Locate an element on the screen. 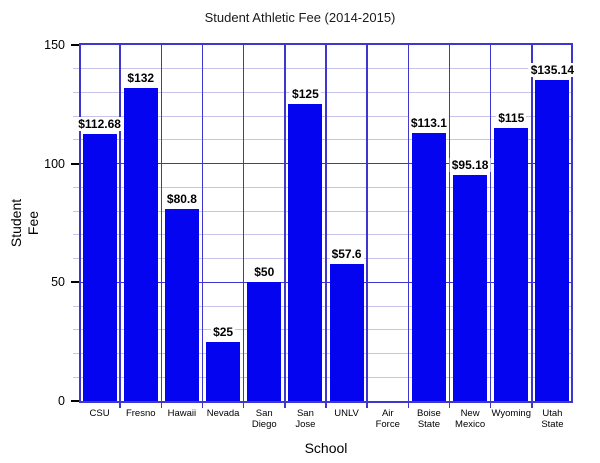  bar-value-label: $135.14 is located at coordinates (552, 70).